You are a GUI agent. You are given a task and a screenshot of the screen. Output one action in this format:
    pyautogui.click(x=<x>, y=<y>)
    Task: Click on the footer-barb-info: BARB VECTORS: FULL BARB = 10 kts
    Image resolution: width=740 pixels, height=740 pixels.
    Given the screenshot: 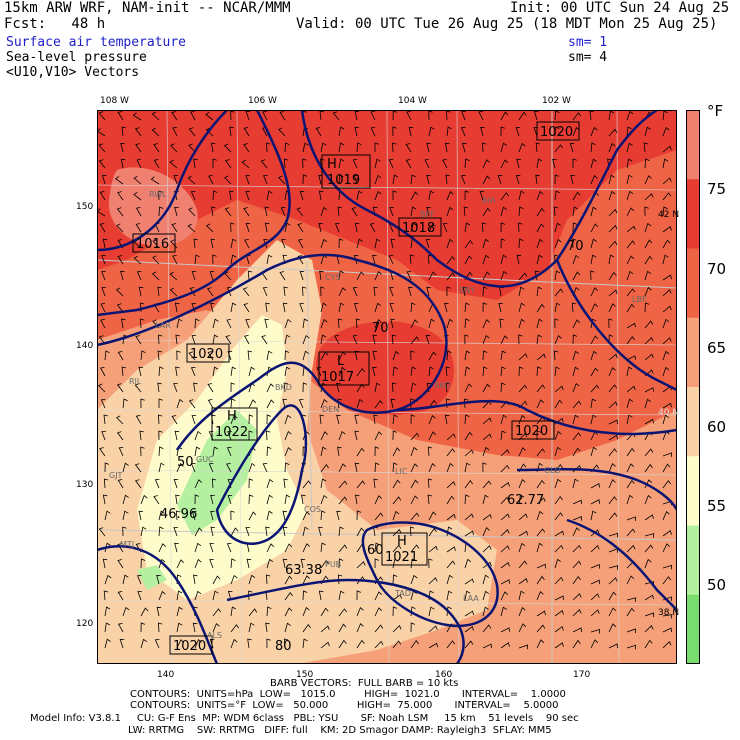 What is the action you would take?
    pyautogui.click(x=364, y=683)
    